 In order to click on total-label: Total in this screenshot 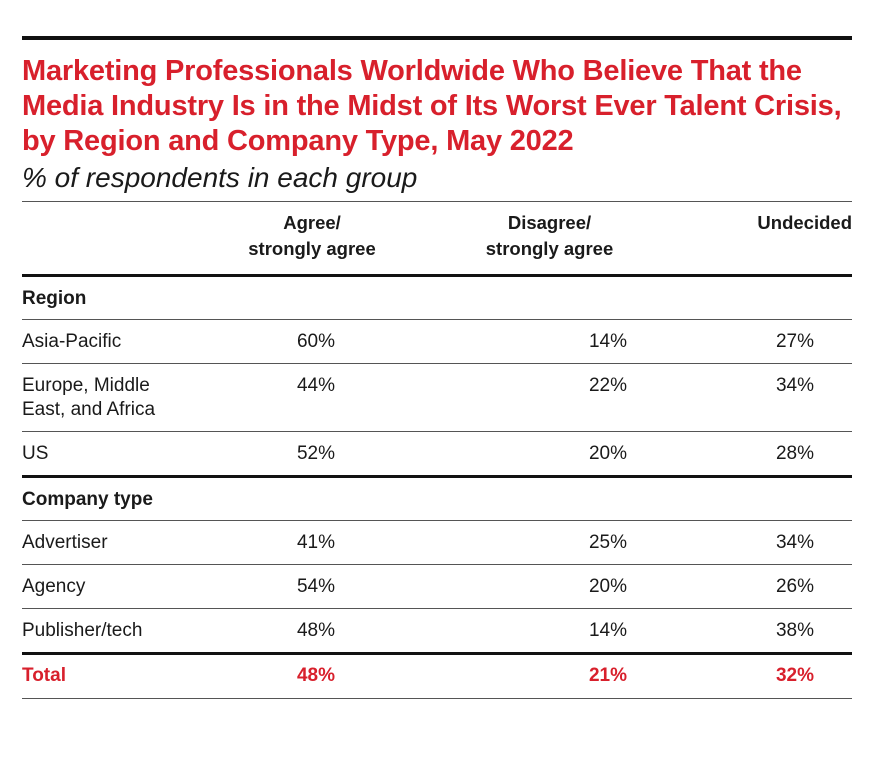, I will do `click(44, 675)`.